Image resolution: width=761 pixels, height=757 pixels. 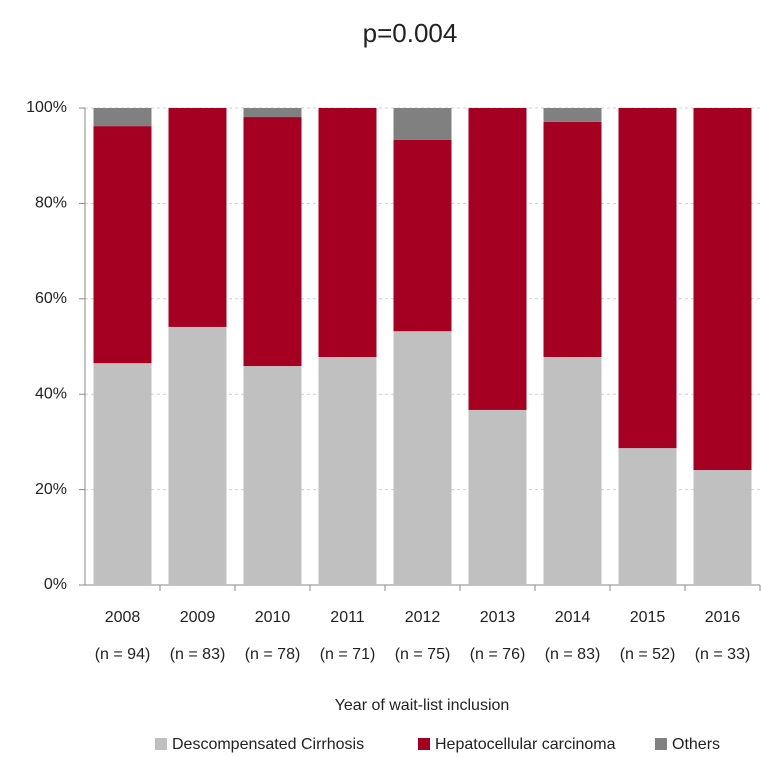 What do you see at coordinates (423, 617) in the screenshot?
I see `x-tick-label: 2012` at bounding box center [423, 617].